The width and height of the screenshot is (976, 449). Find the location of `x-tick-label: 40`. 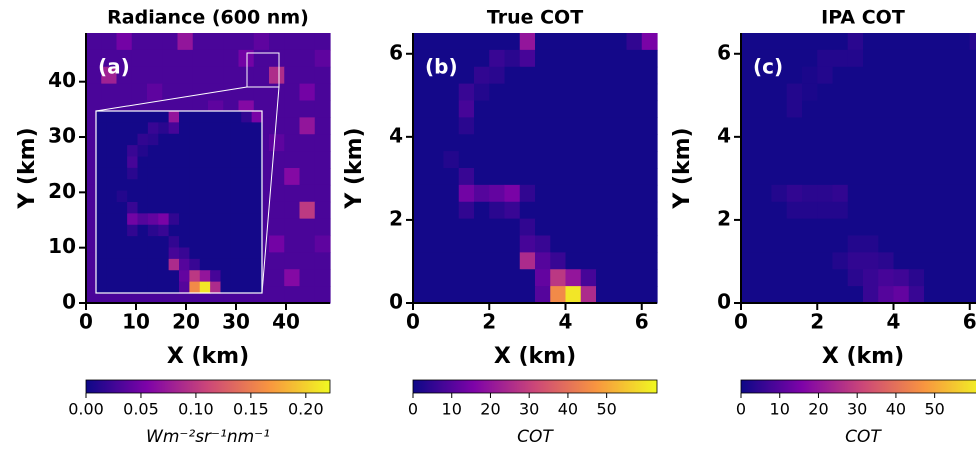

x-tick-label: 40 is located at coordinates (286, 322).